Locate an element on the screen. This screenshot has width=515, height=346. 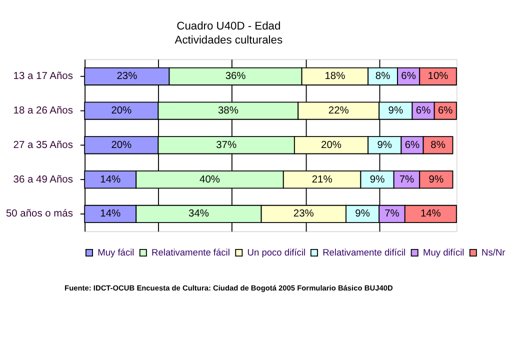
y-tick-label: 18 a 26 Años is located at coordinates (43, 111).